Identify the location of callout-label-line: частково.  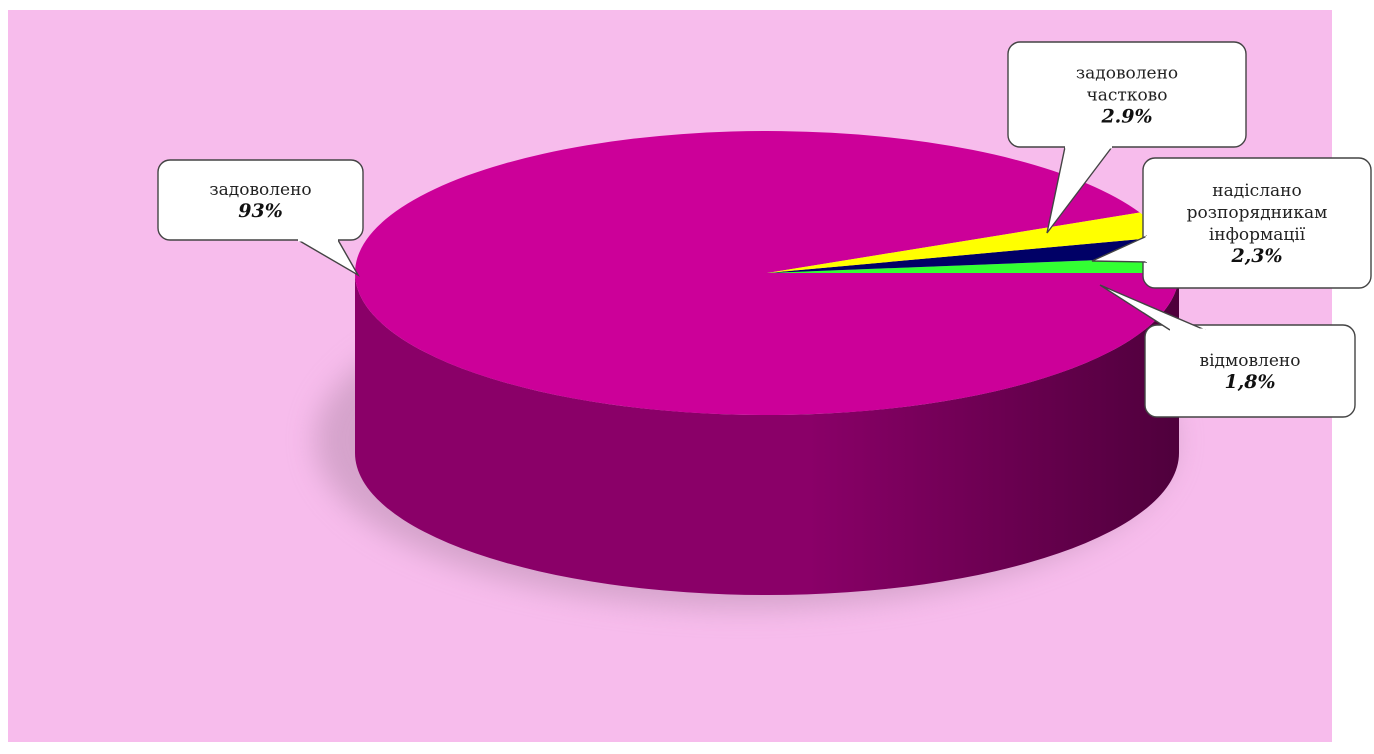
(1127, 96).